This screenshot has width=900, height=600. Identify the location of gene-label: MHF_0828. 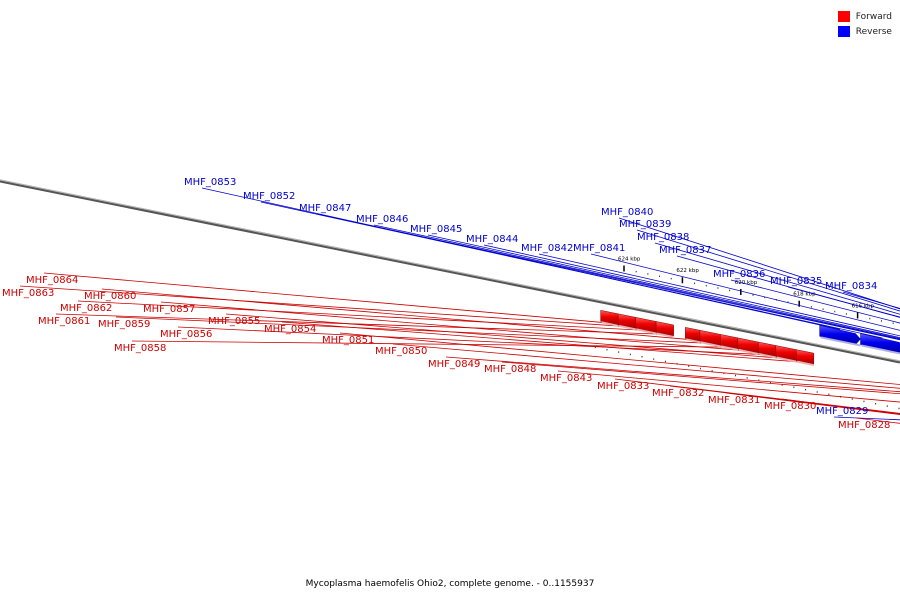
(864, 425).